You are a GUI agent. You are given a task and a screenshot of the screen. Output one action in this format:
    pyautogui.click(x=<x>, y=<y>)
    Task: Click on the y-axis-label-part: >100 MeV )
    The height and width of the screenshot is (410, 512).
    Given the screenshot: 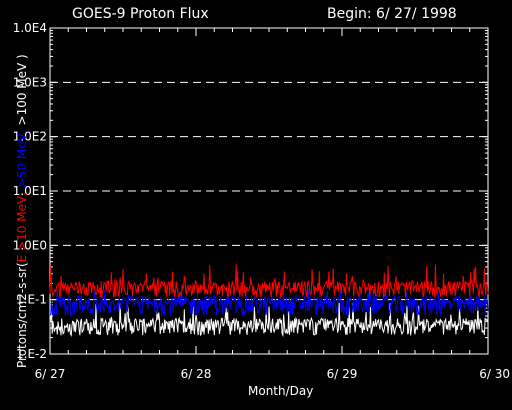 What is the action you would take?
    pyautogui.click(x=22, y=89)
    